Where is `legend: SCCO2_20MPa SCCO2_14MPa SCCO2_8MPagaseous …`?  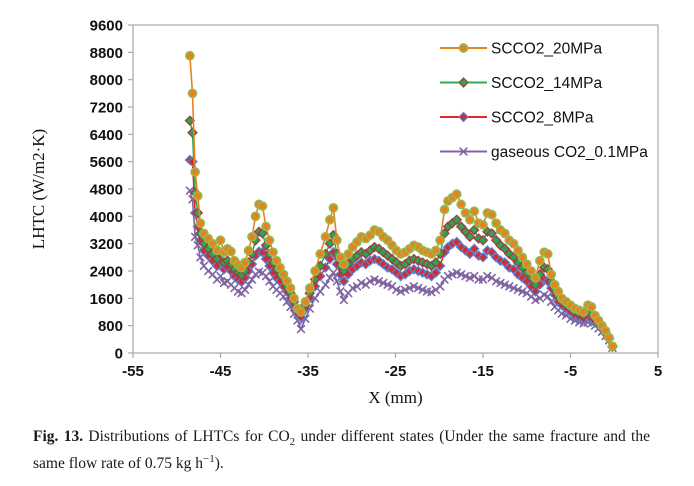
legend: SCCO2_20MPa SCCO2_14MPa SCCO2_8MPagaseous … is located at coordinates (544, 101).